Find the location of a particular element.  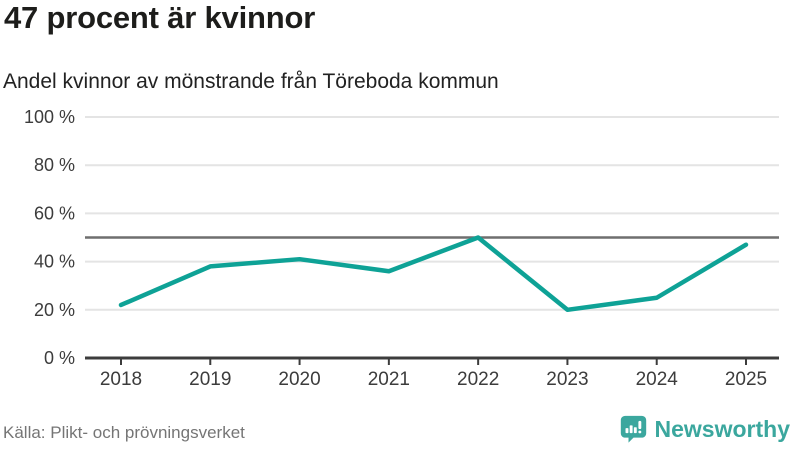

data-line is located at coordinates (433, 274).